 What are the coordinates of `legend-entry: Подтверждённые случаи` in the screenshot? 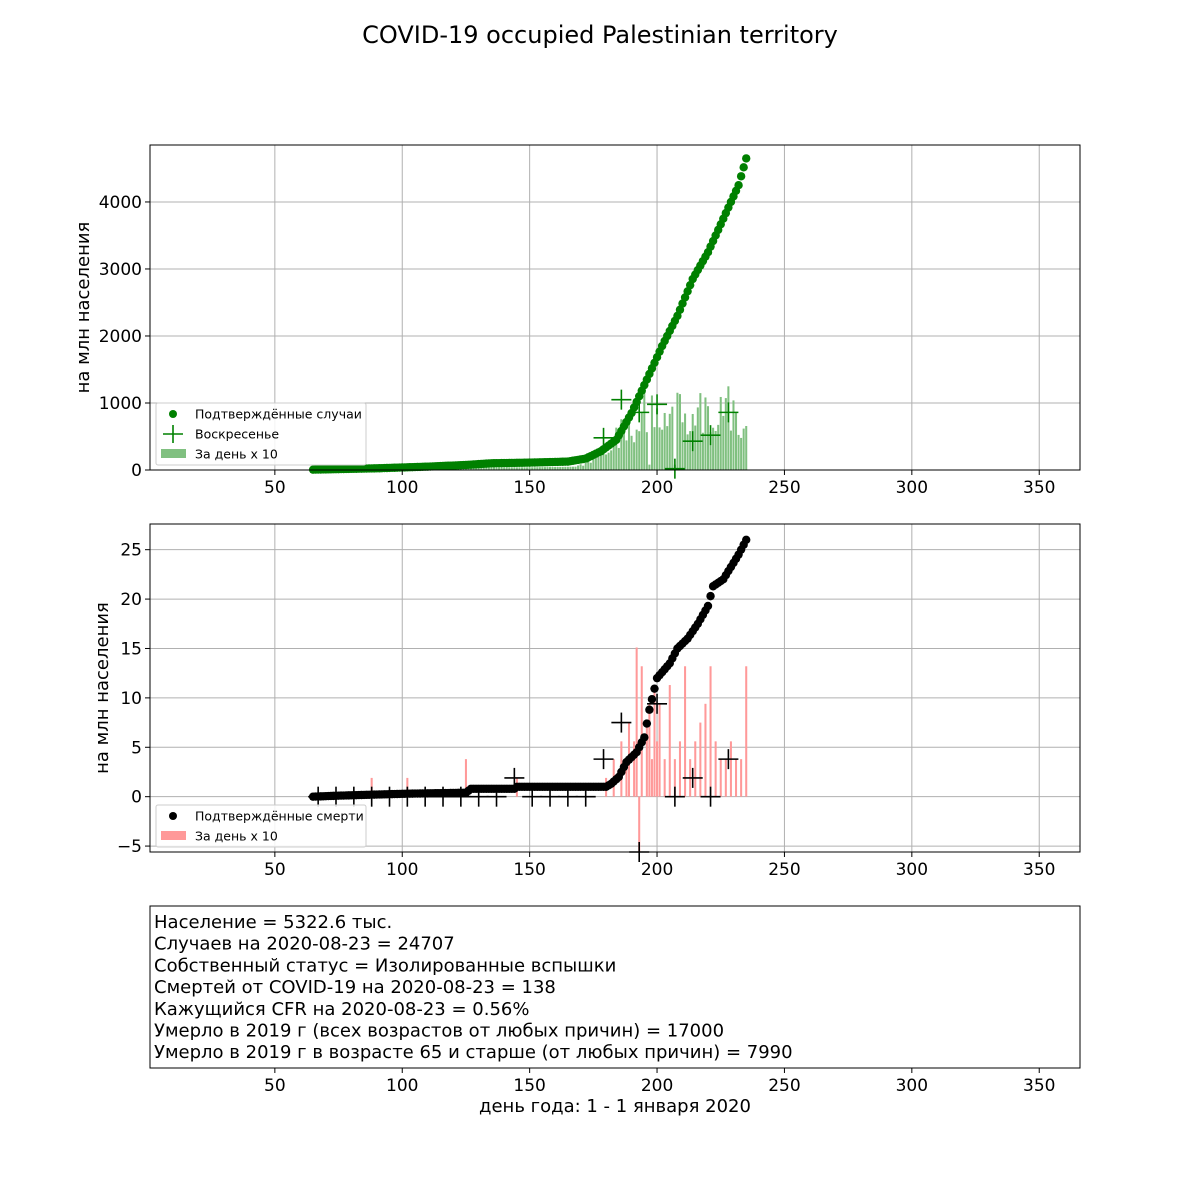 It's located at (265, 414).